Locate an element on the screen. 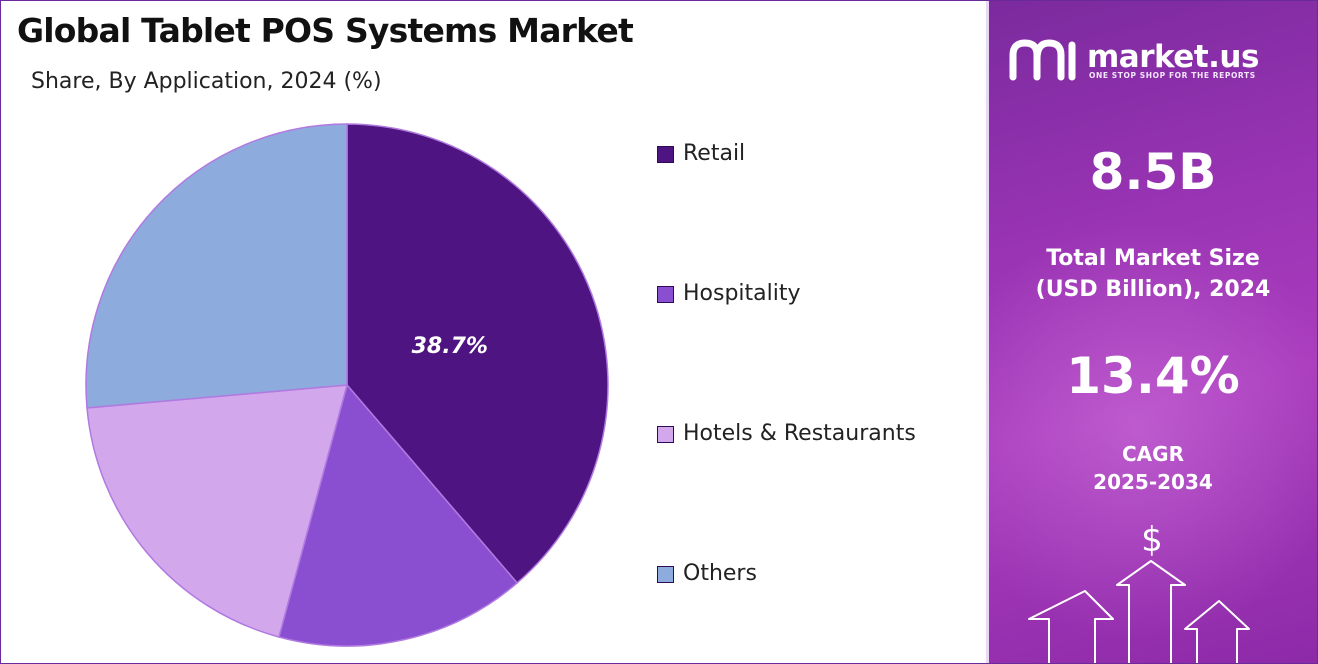  panel-divider is located at coordinates (987, 332).